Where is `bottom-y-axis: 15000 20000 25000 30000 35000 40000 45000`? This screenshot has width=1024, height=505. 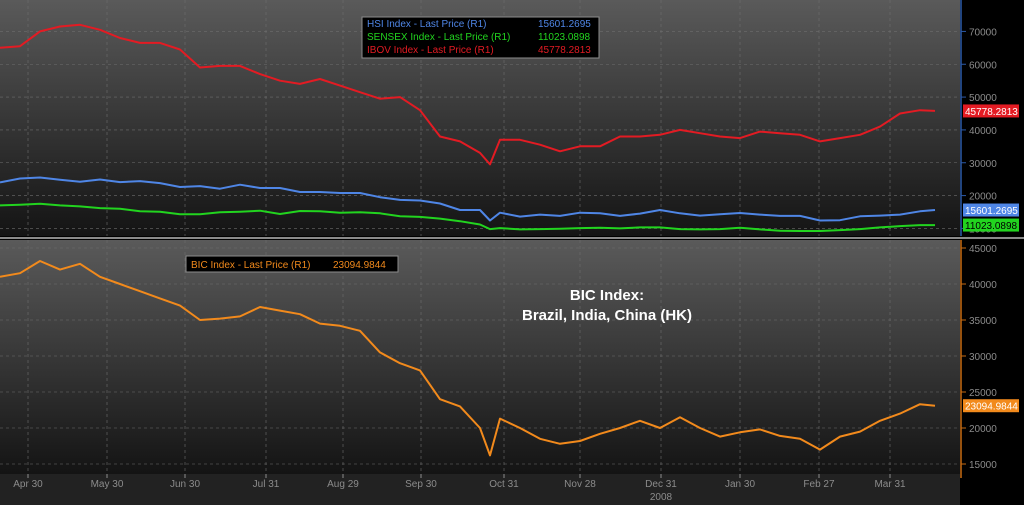 bottom-y-axis: 15000 20000 25000 30000 35000 40000 45000 is located at coordinates (979, 357).